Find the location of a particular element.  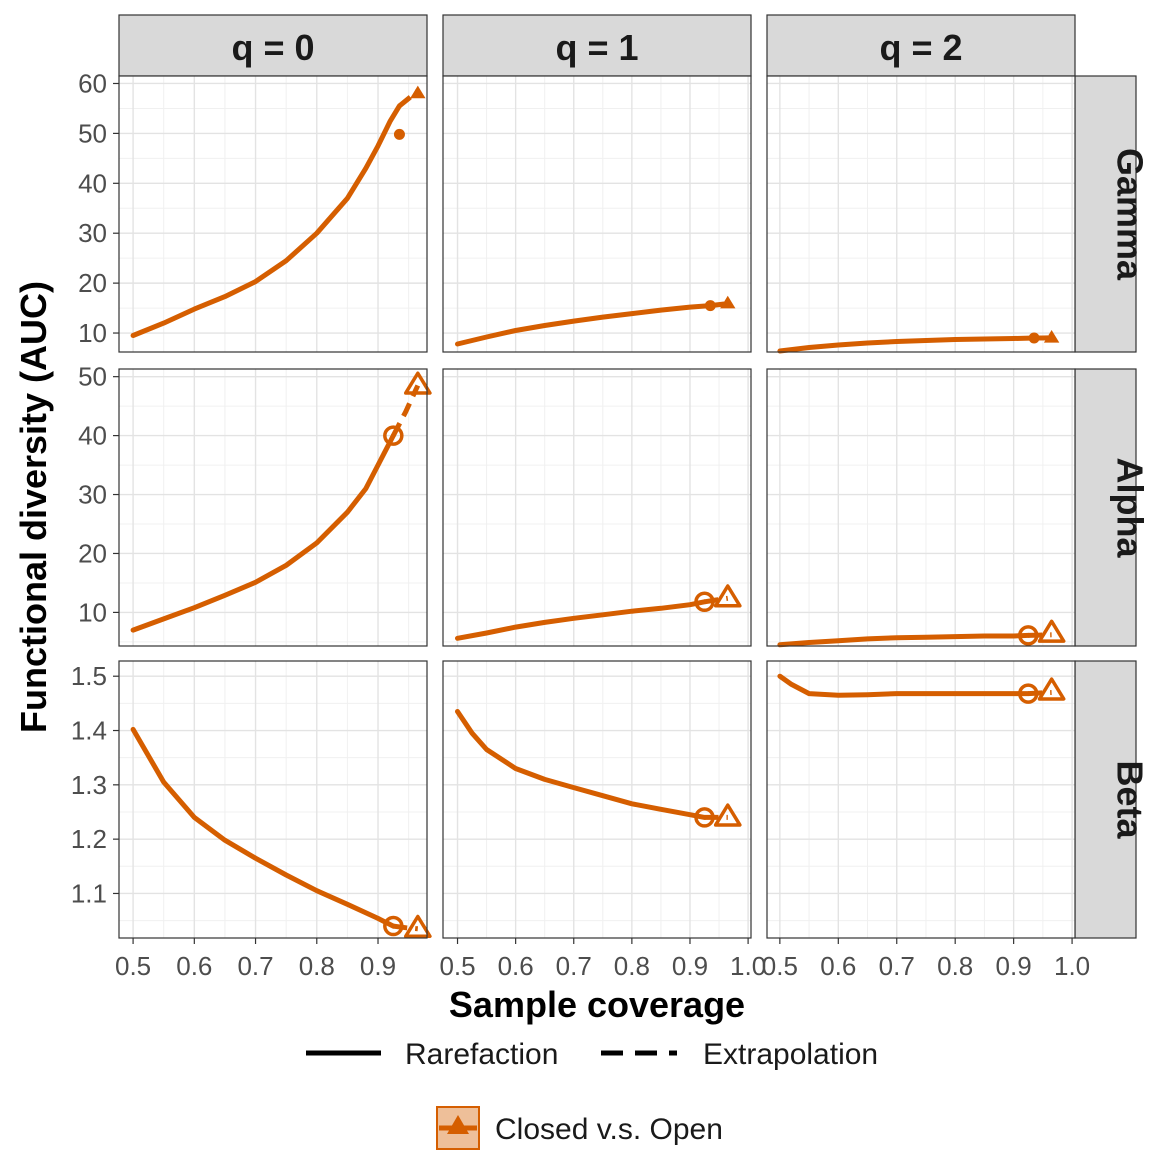

column-strip-label: q = 0 is located at coordinates (272, 47).